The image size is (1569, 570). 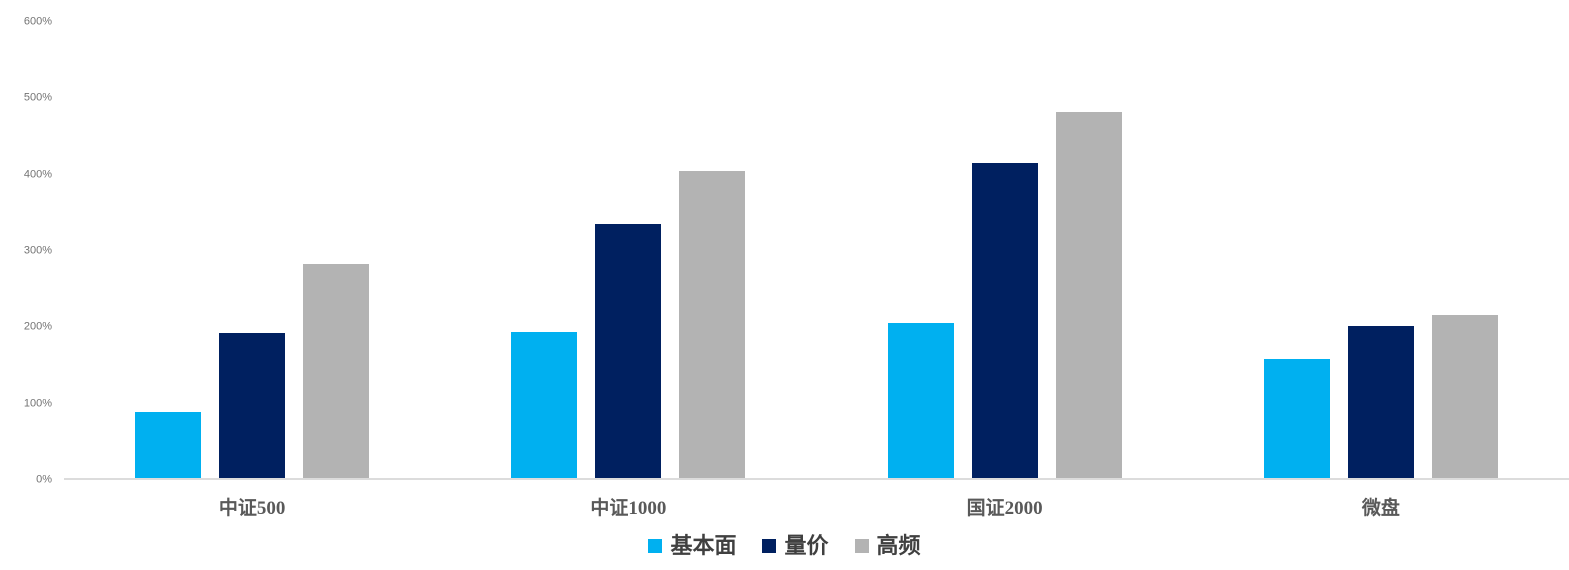 What do you see at coordinates (1380, 402) in the screenshot?
I see `bar-price-volume-micro-cap` at bounding box center [1380, 402].